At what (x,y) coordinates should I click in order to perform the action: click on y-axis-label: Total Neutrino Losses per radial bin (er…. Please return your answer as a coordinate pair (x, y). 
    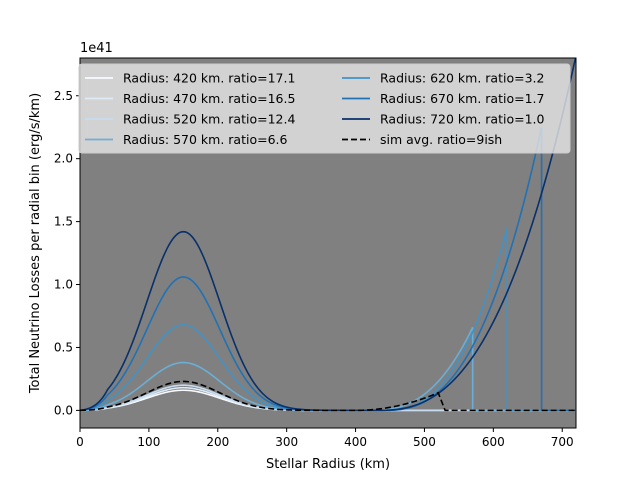
    Looking at the image, I should click on (35, 243).